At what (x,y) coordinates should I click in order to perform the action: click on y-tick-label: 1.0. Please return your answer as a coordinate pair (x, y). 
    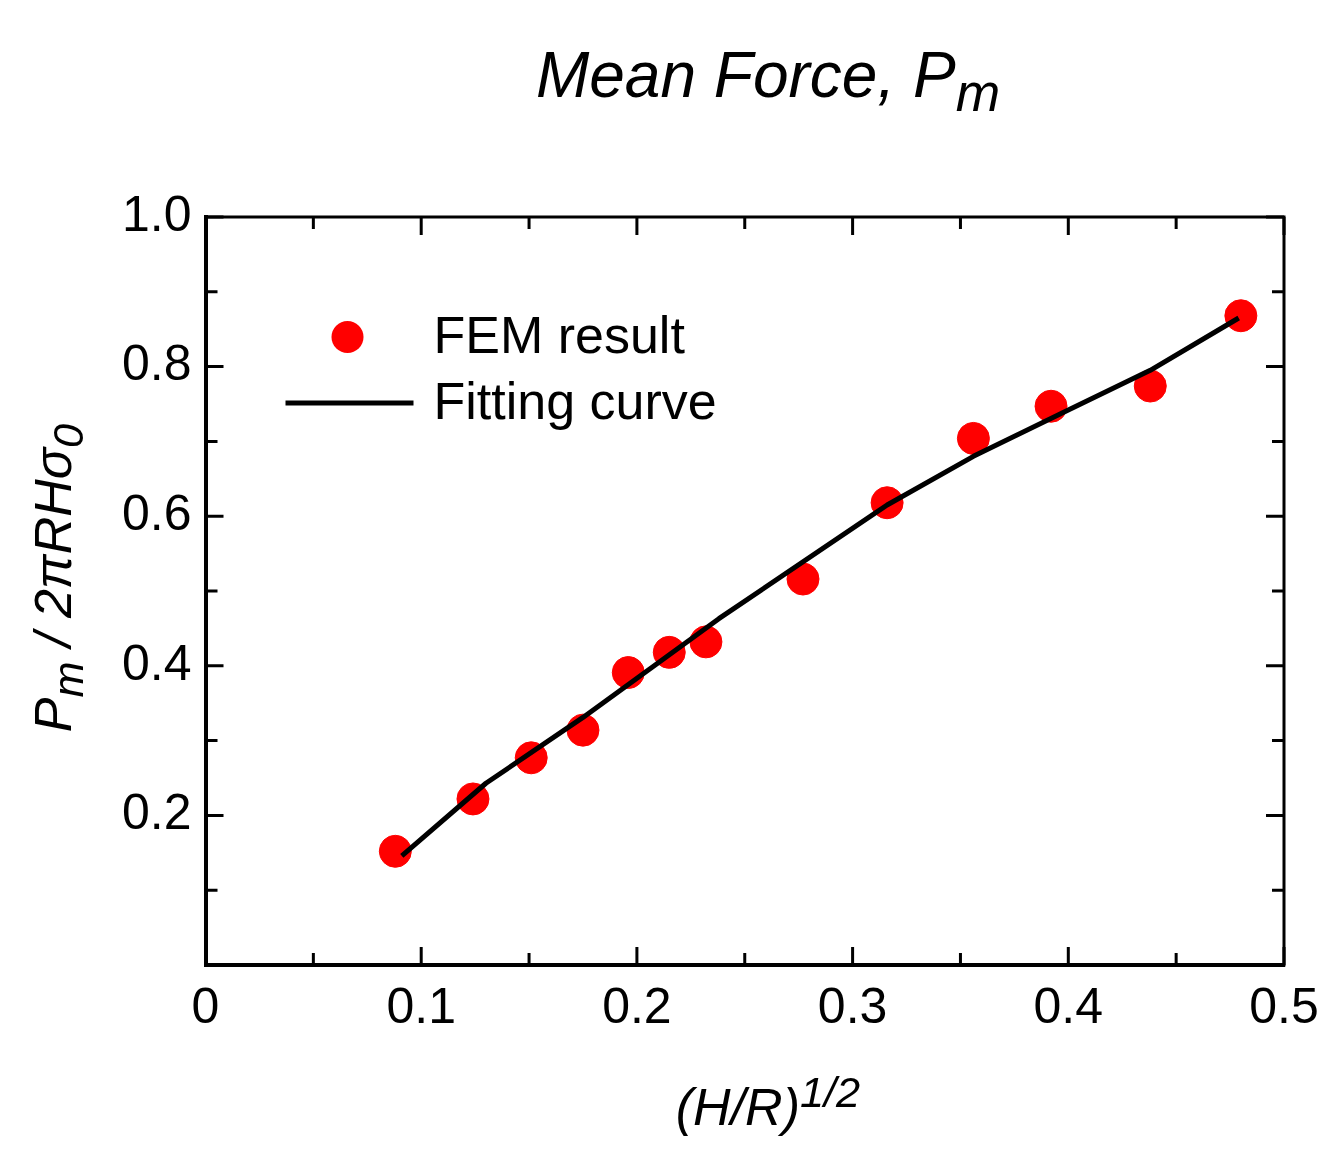
    Looking at the image, I should click on (156, 213).